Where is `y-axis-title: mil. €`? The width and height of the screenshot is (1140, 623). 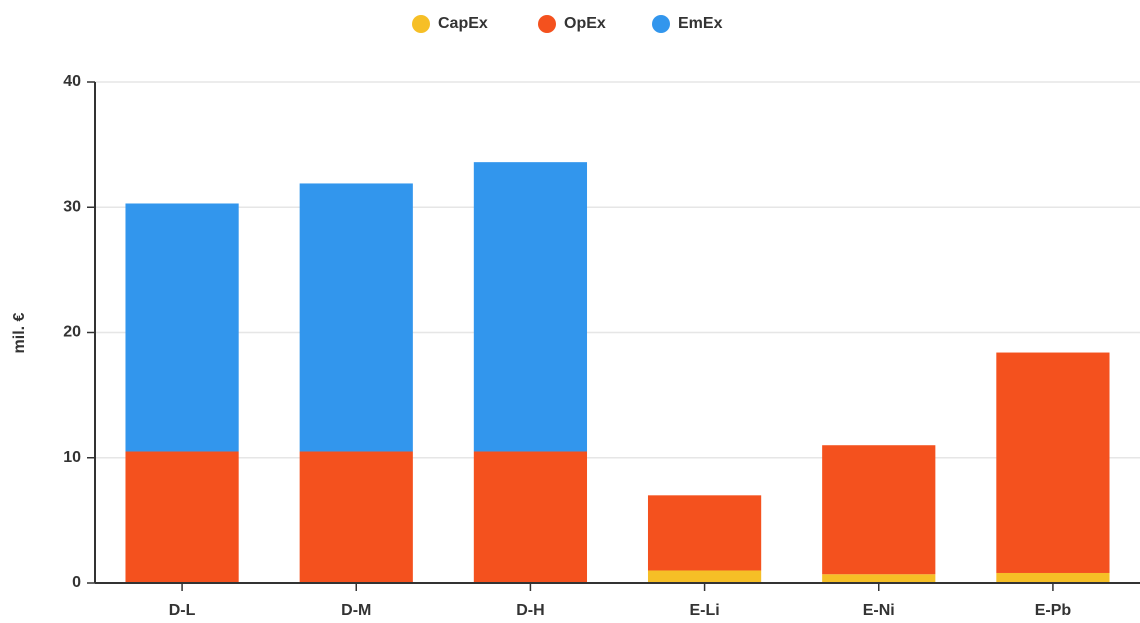
y-axis-title: mil. € is located at coordinates (19, 332).